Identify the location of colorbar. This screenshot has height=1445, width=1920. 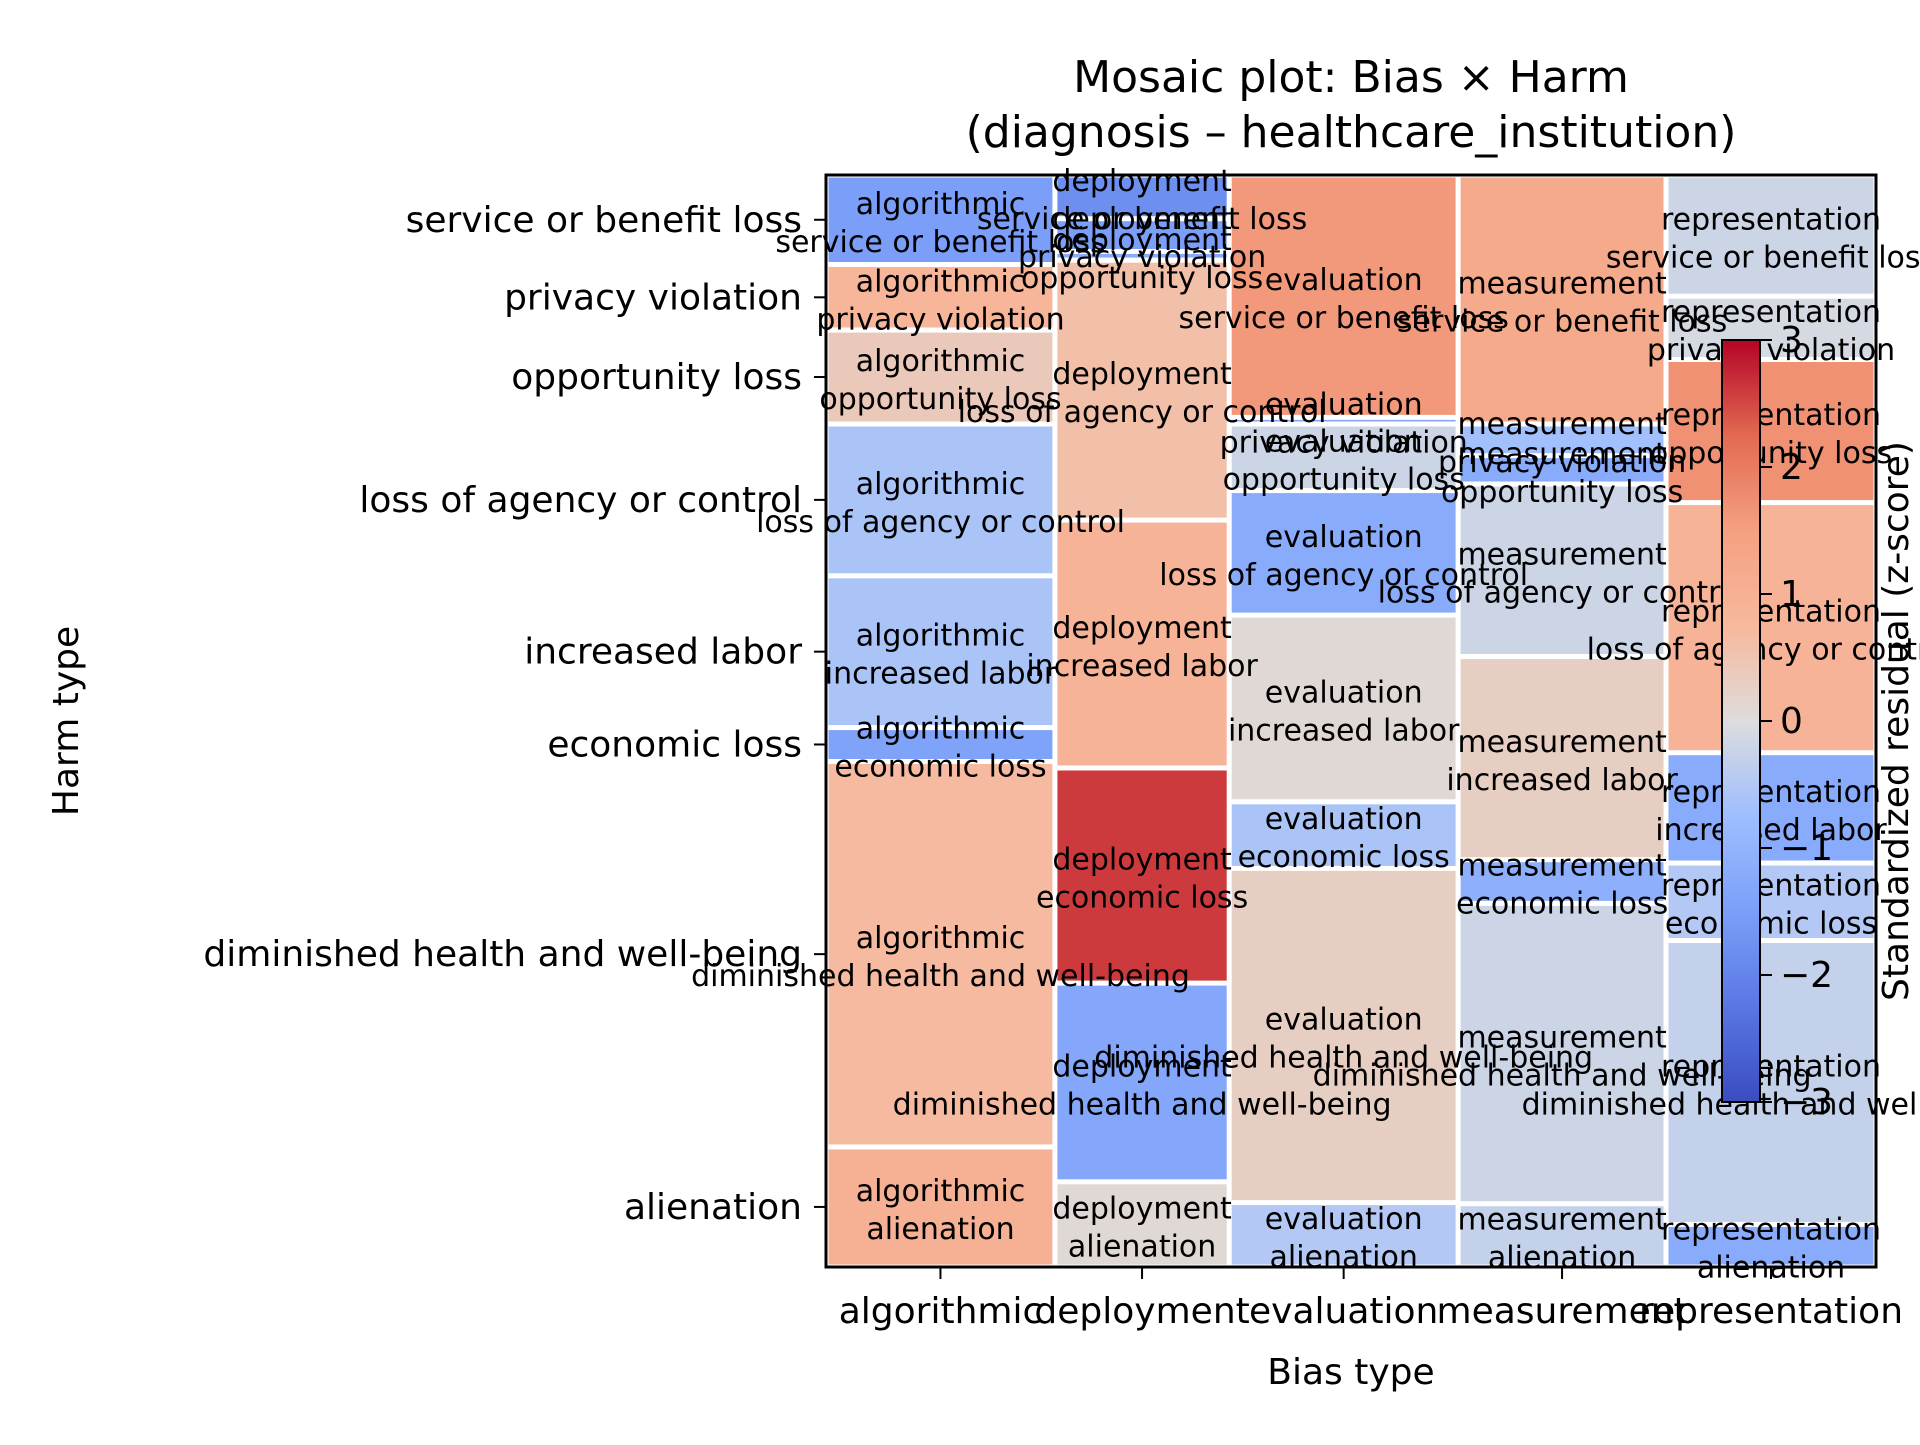
(1741, 721).